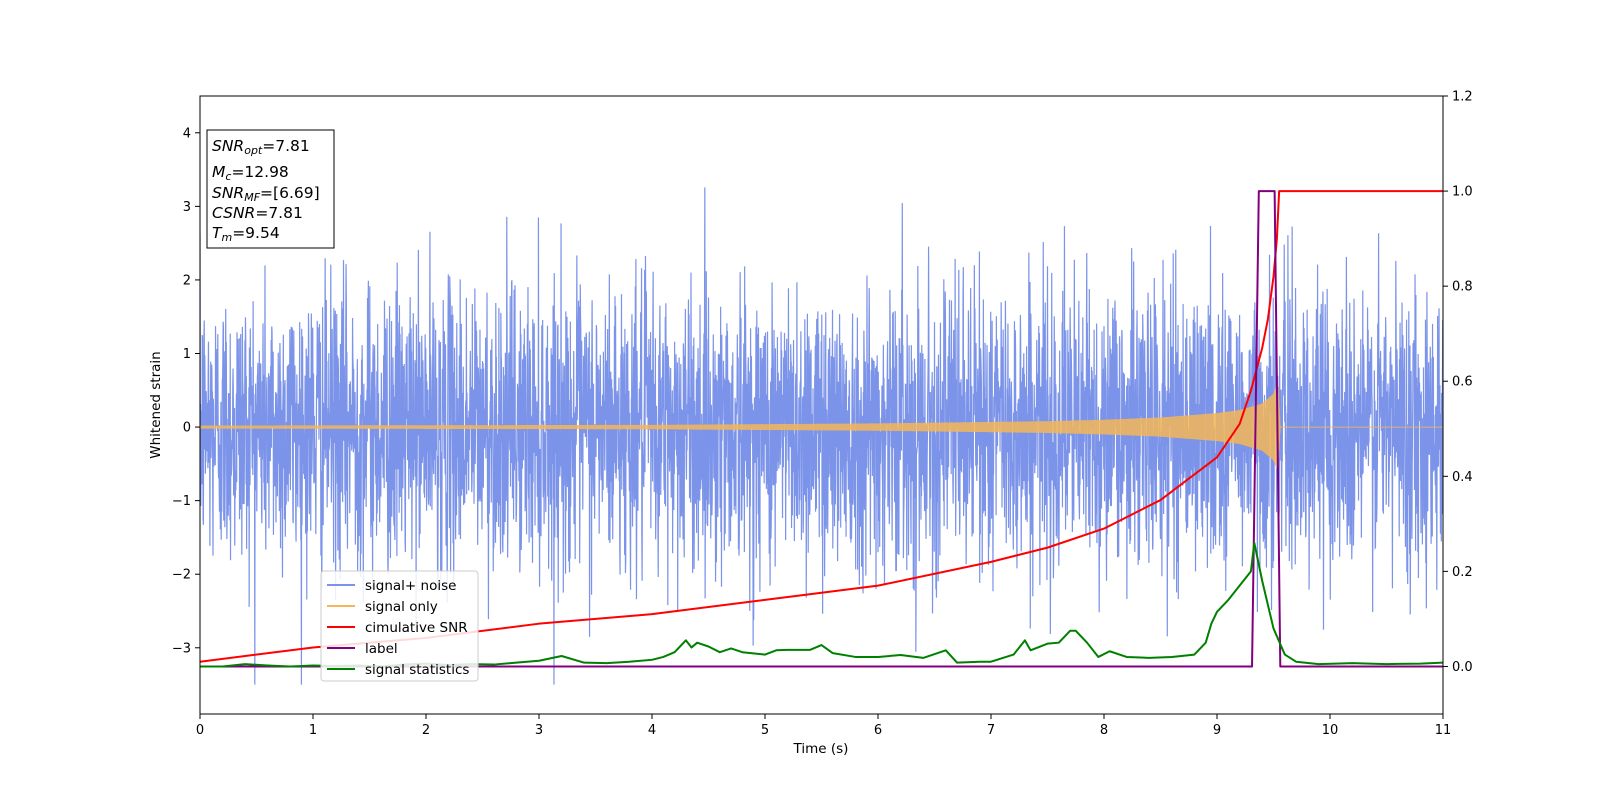 The image size is (1600, 800). I want to click on x-tick-label: 1, so click(313, 730).